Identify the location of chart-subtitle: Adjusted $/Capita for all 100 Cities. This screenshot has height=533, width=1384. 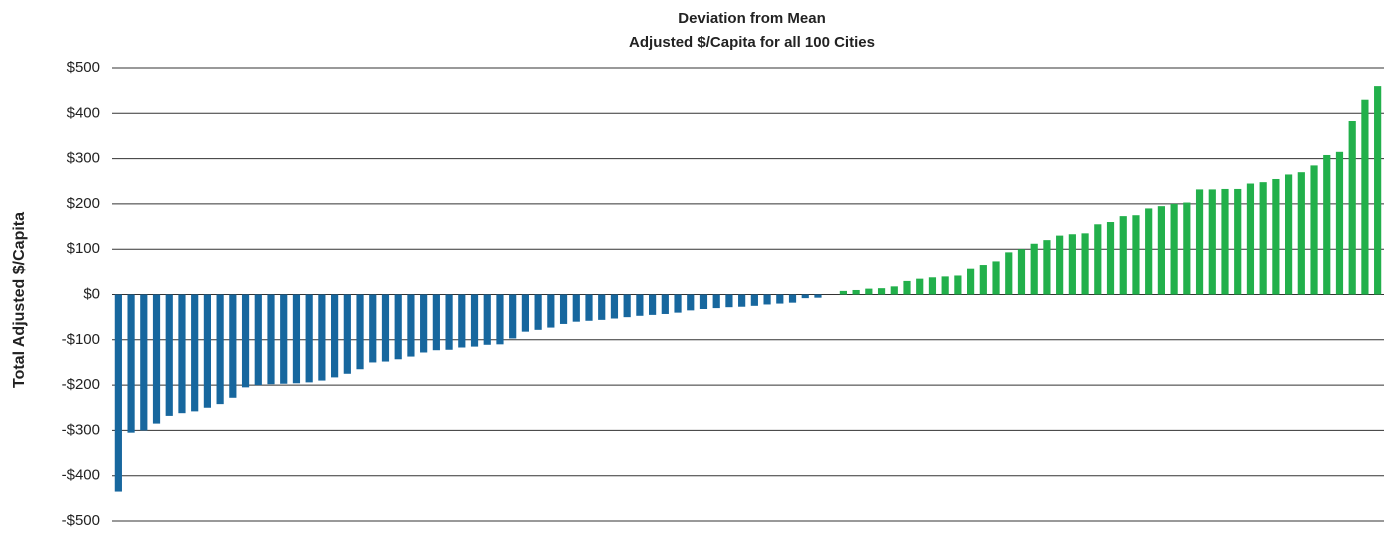
(752, 42).